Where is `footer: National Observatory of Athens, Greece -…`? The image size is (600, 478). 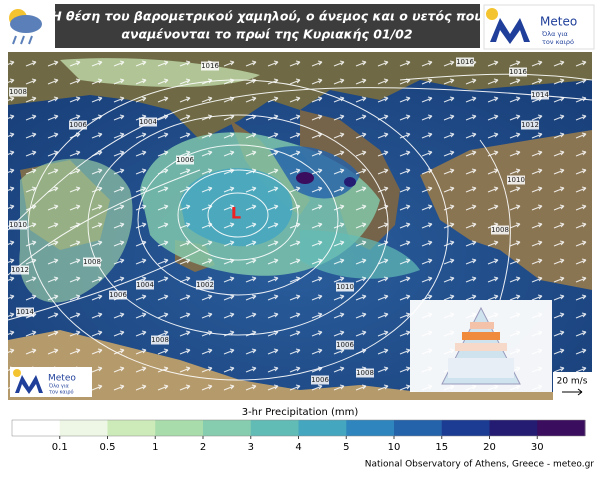 footer: National Observatory of Athens, Greece -… is located at coordinates (480, 465).